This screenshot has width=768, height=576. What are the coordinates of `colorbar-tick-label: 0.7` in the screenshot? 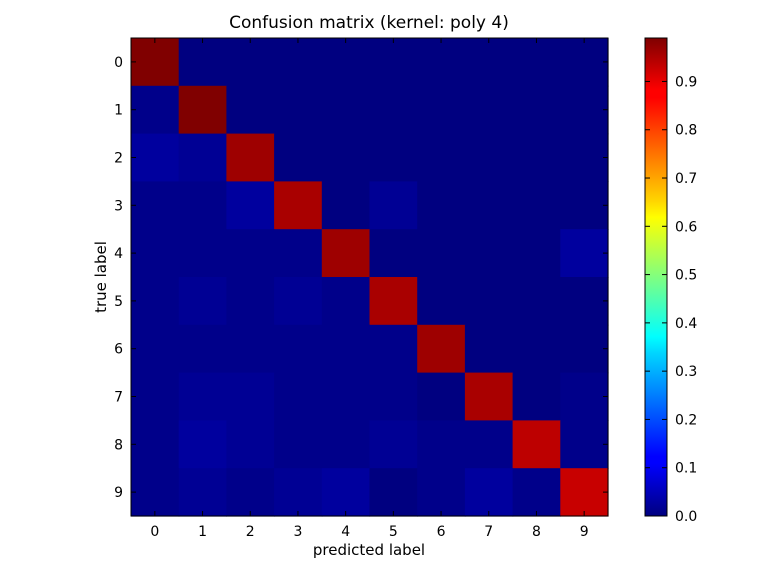 It's located at (686, 179).